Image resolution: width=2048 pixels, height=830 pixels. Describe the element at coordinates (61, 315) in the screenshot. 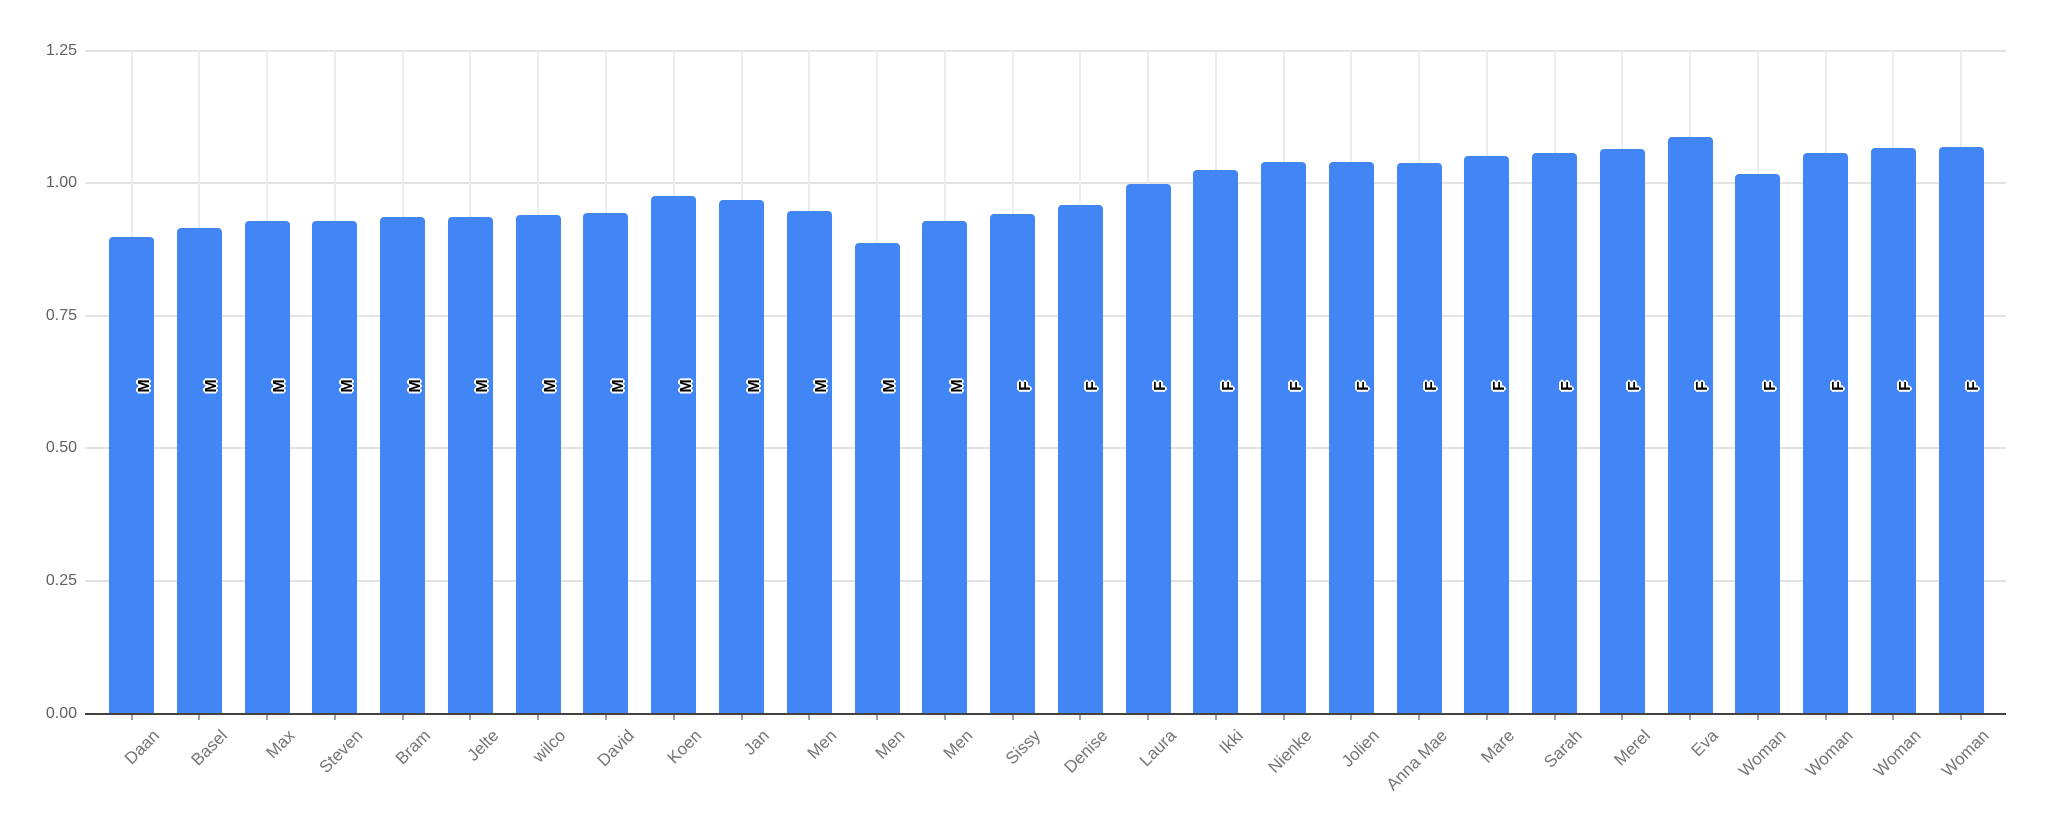

I see `y-axis-label: 0.75` at that location.